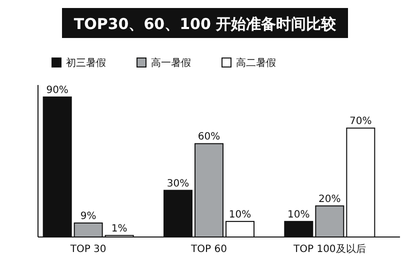 This screenshot has width=401, height=263. Describe the element at coordinates (329, 199) in the screenshot. I see `data-label: 20%` at that location.